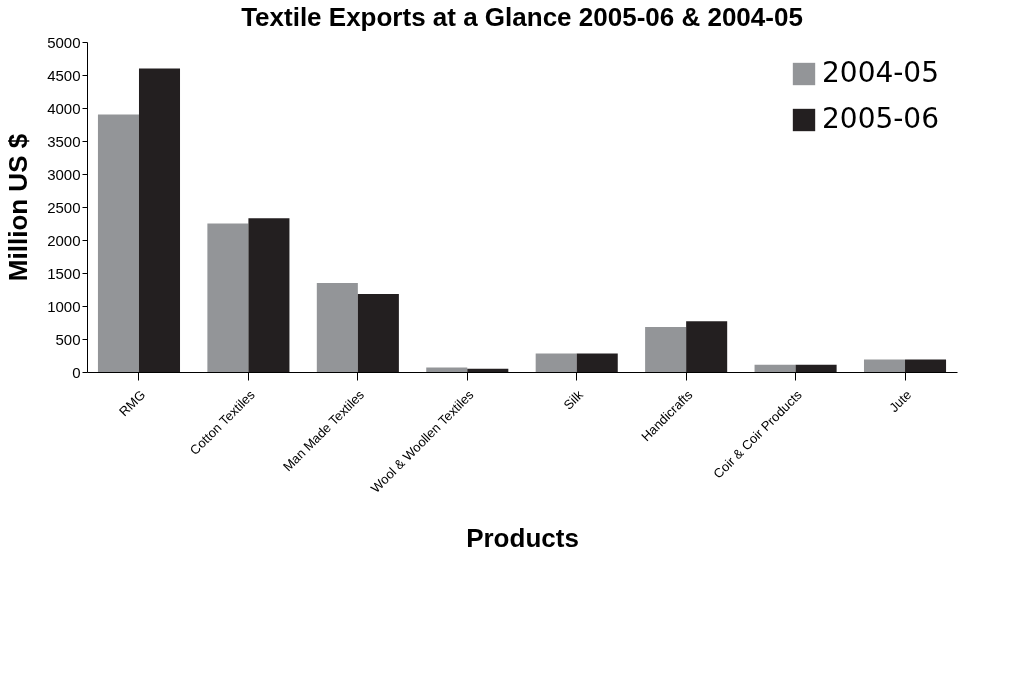 The height and width of the screenshot is (698, 1023). Describe the element at coordinates (76, 372) in the screenshot. I see `y-tick-label: 0` at that location.